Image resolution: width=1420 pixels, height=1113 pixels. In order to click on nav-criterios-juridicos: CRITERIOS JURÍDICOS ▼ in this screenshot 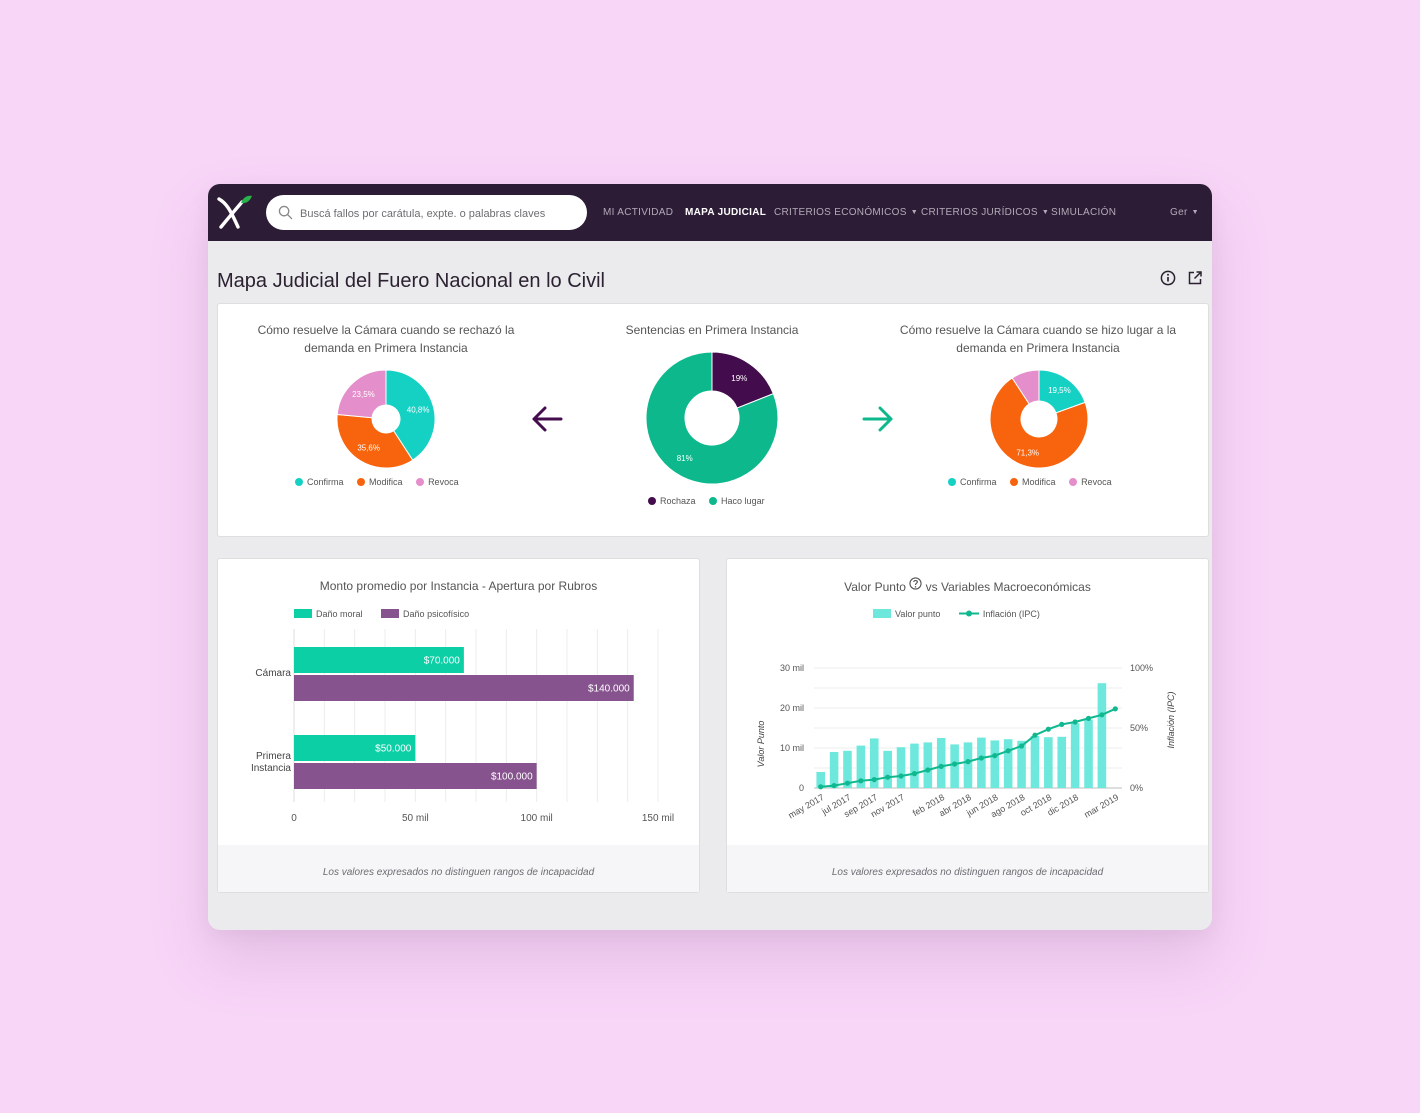, I will do `click(985, 212)`.